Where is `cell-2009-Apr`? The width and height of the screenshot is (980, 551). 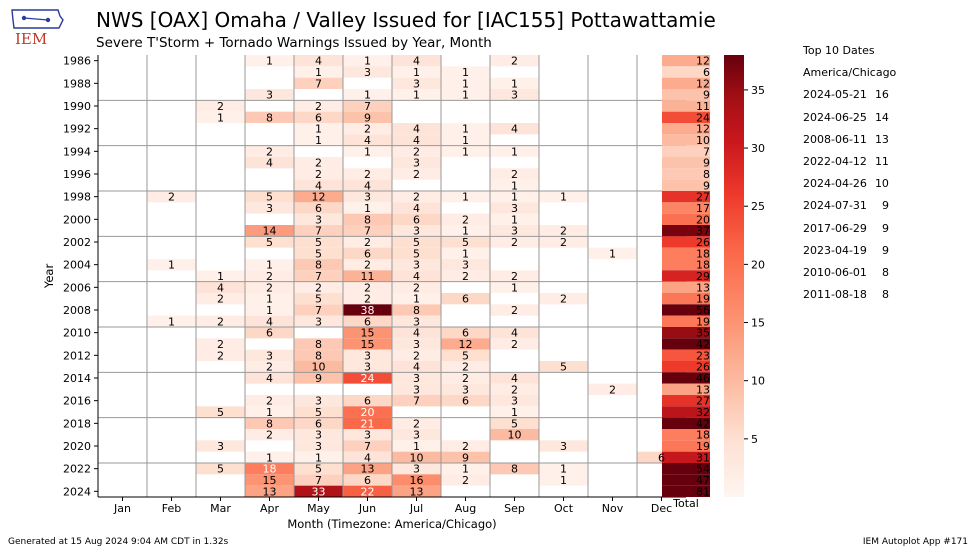
cell-2009-Apr is located at coordinates (269, 321).